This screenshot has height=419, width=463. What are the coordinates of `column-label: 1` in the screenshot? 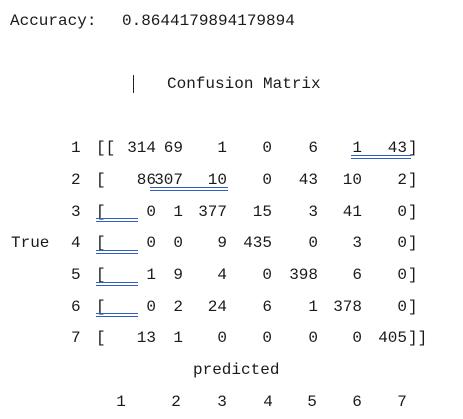 It's located at (121, 402).